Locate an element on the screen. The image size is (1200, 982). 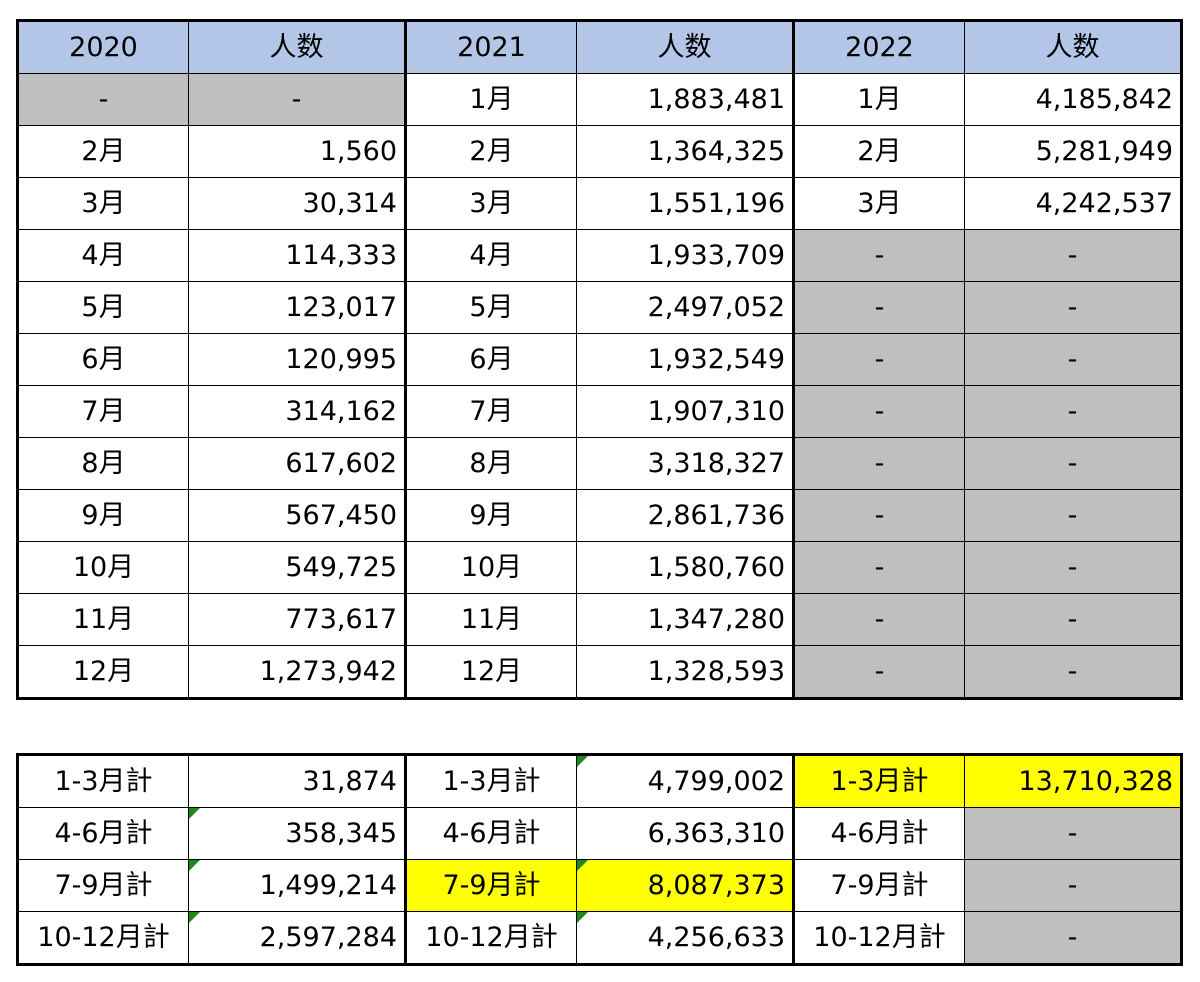
count-cell-2020: 1,560 is located at coordinates (297, 151).